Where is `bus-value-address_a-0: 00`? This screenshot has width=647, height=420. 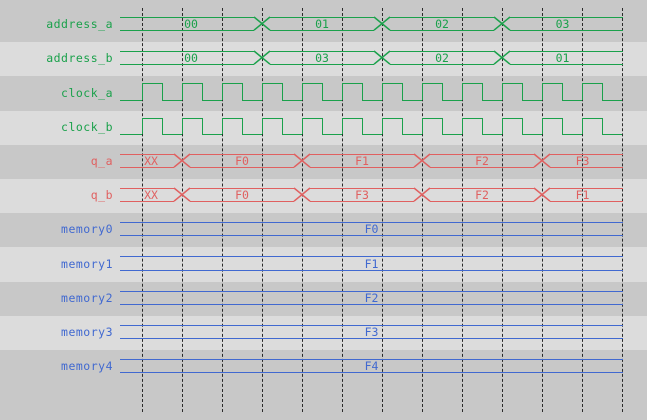
bus-value-address_a-0: 00 is located at coordinates (191, 24).